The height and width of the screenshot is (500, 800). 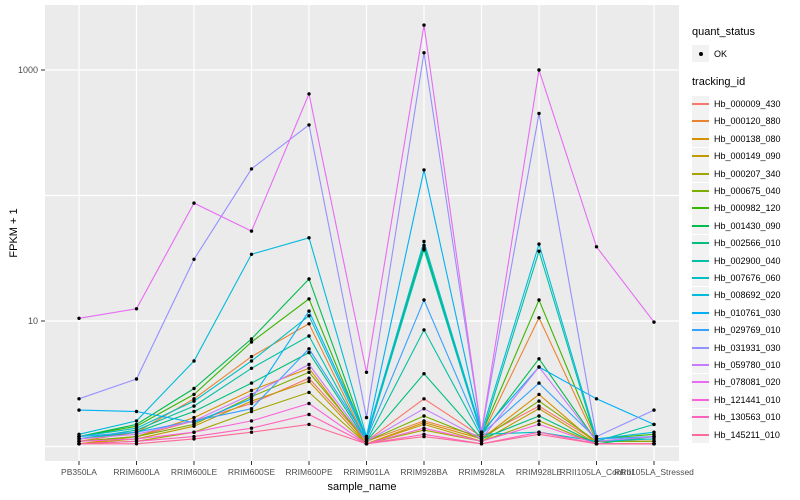 I want to click on x-axis-title: sample_name, so click(x=362, y=487).